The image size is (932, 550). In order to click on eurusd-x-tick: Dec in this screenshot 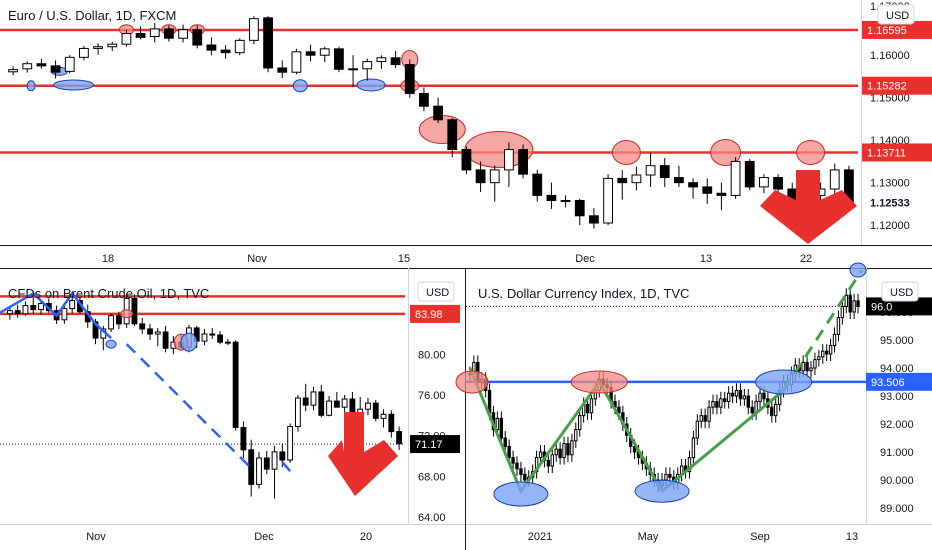, I will do `click(585, 259)`.